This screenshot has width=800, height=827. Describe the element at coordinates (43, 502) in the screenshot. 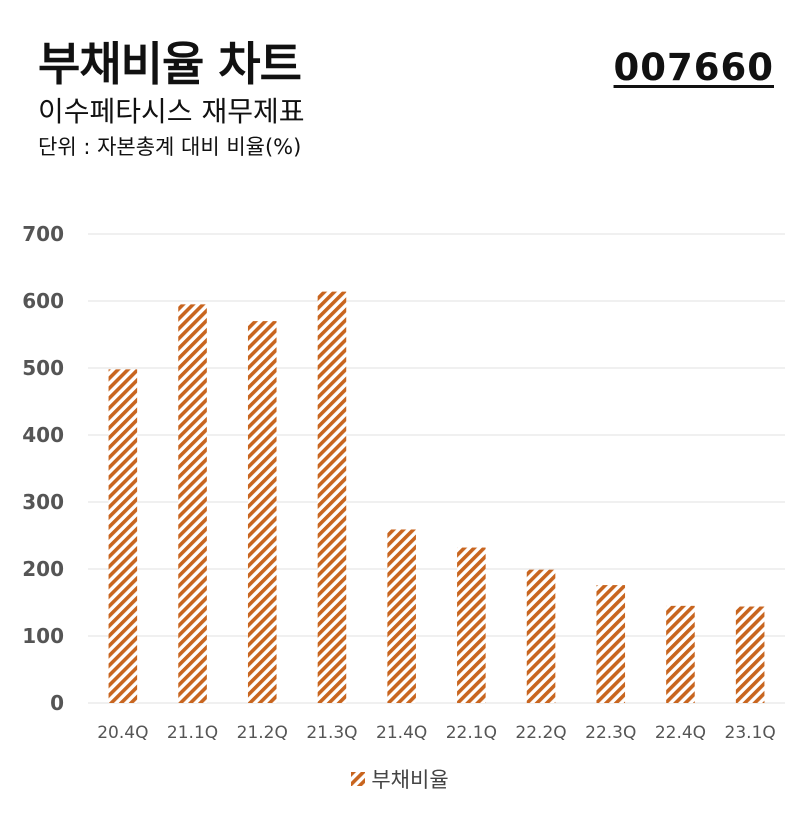

I see `y-tick-label: 300` at that location.